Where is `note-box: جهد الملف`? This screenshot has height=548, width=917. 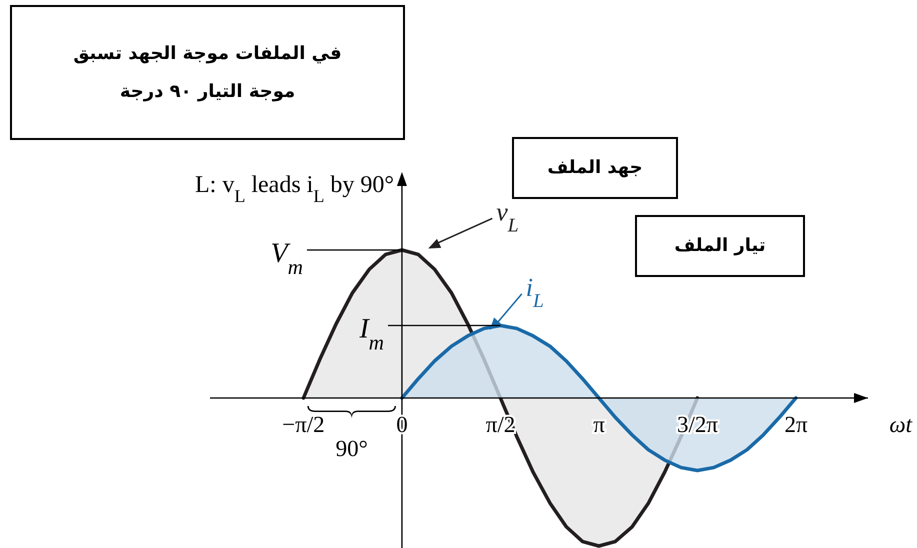
note-box: جهد الملف is located at coordinates (595, 168).